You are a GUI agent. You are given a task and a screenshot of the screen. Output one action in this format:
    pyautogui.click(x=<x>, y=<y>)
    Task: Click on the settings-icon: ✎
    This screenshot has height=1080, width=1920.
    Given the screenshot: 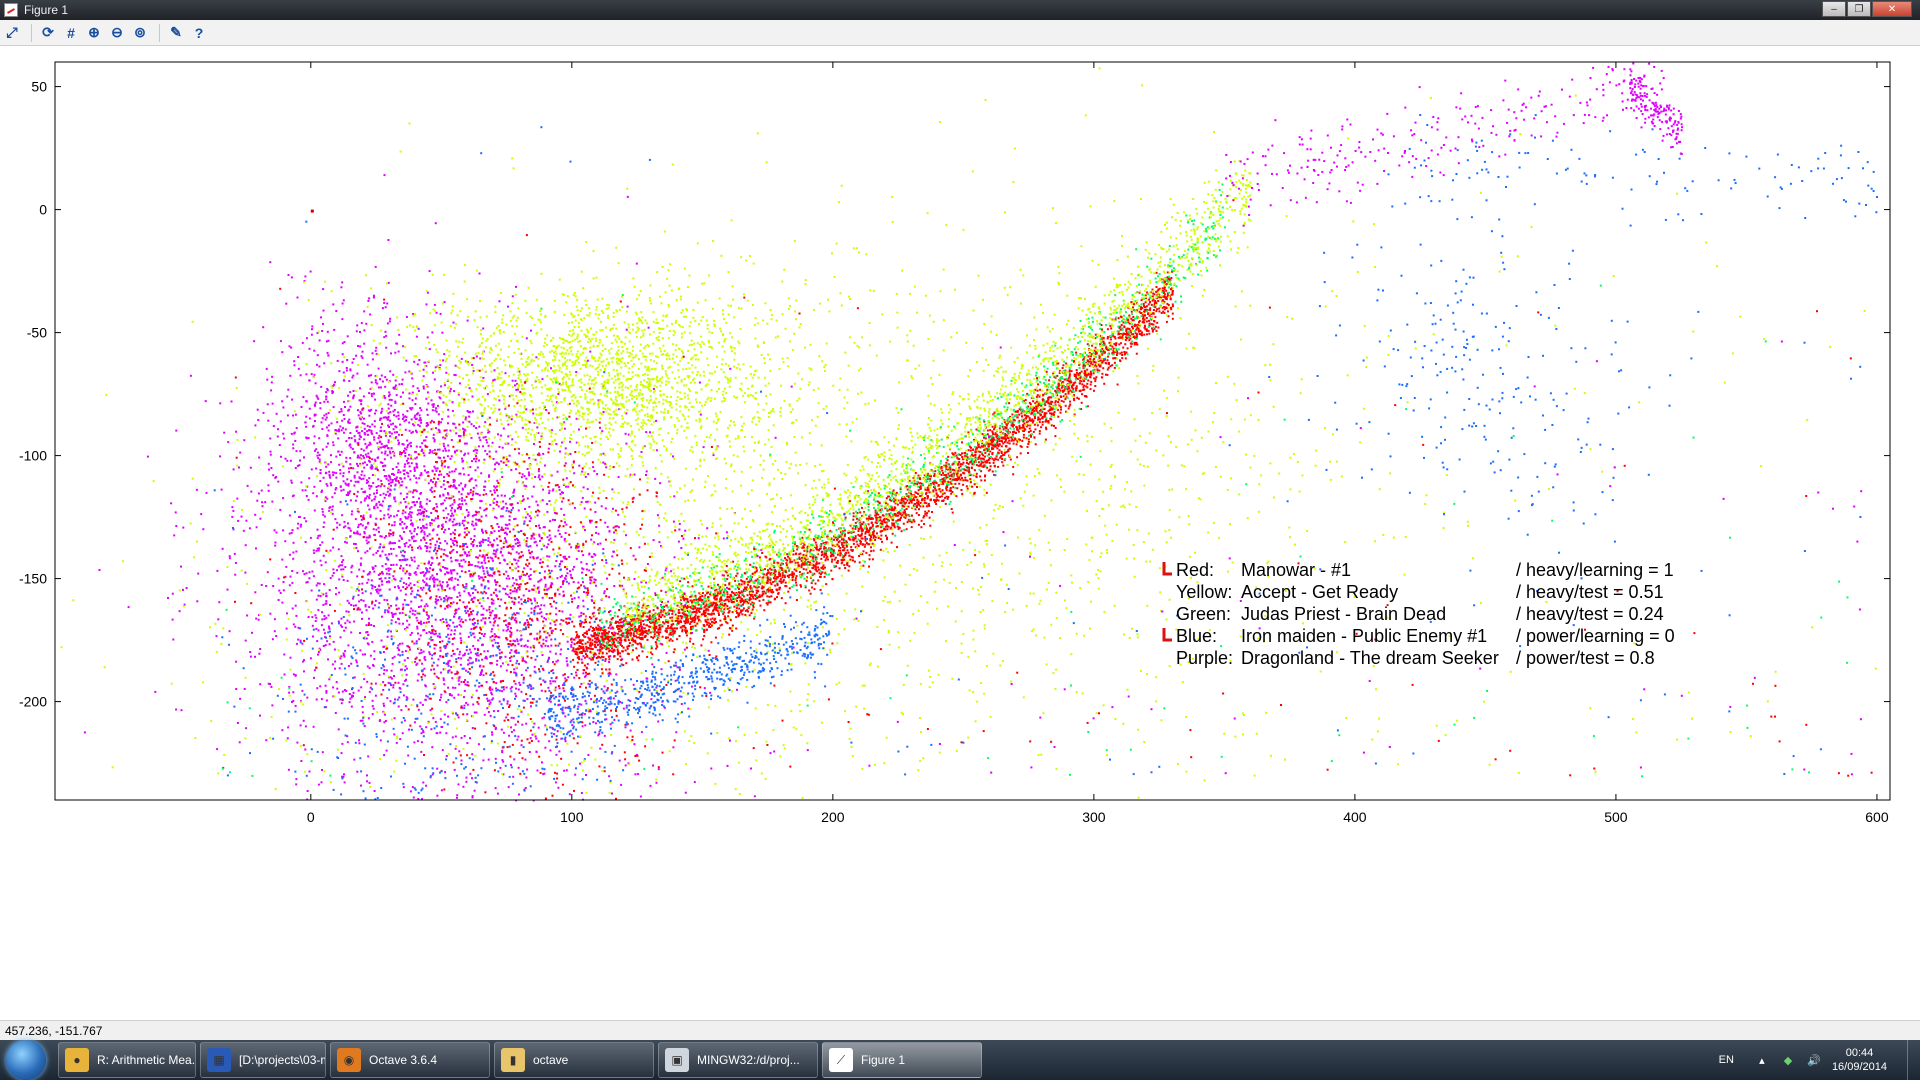 What is the action you would take?
    pyautogui.click(x=176, y=32)
    